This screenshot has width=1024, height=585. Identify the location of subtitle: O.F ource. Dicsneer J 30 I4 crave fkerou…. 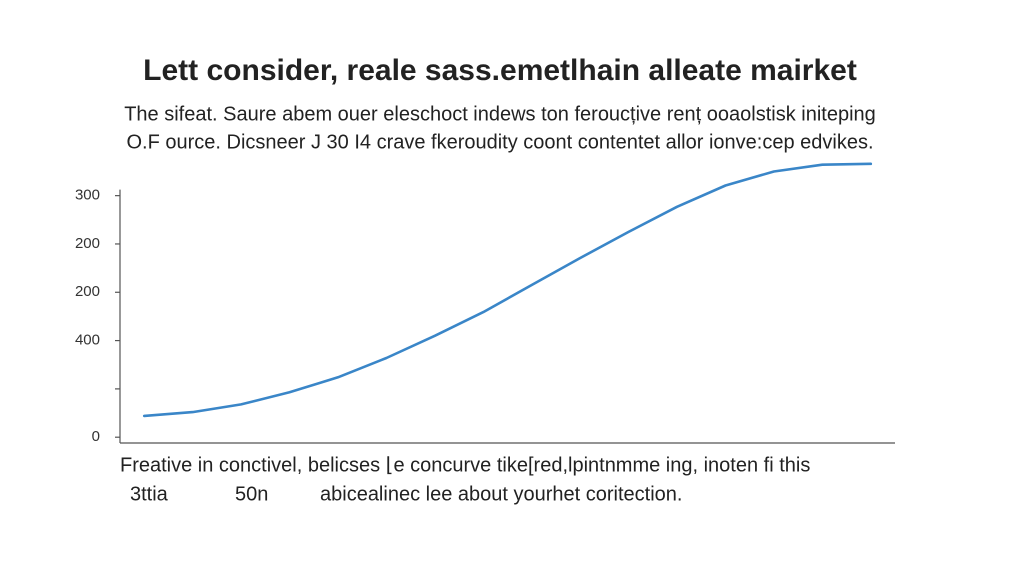
(499, 142).